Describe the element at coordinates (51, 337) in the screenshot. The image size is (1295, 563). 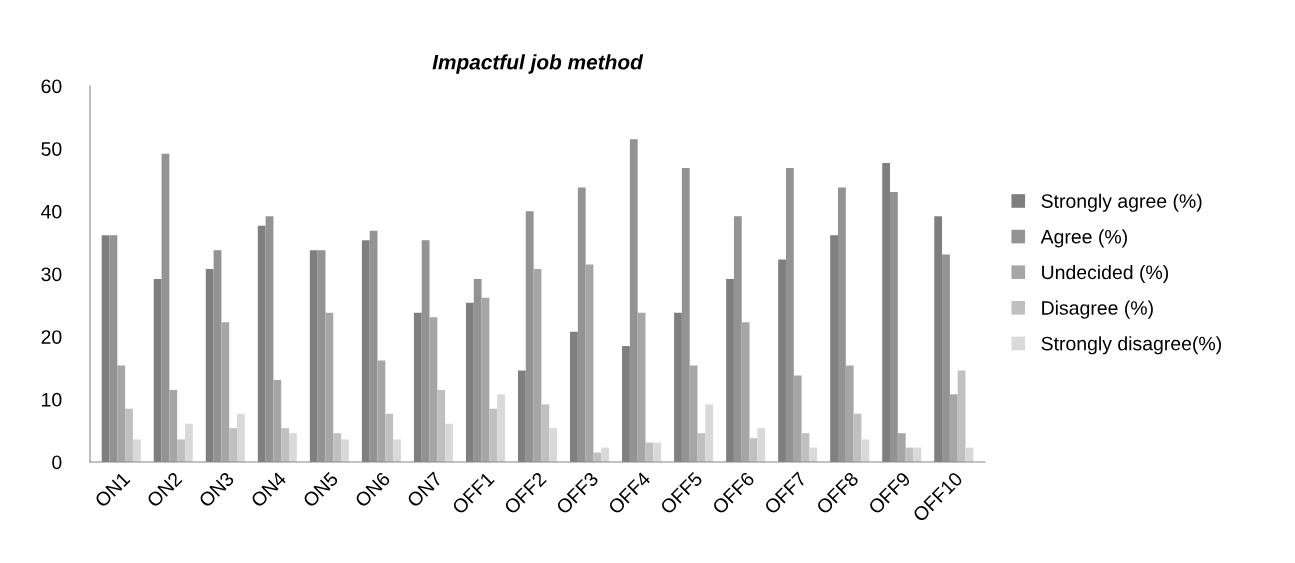
I see `y-tick-label: 20` at that location.